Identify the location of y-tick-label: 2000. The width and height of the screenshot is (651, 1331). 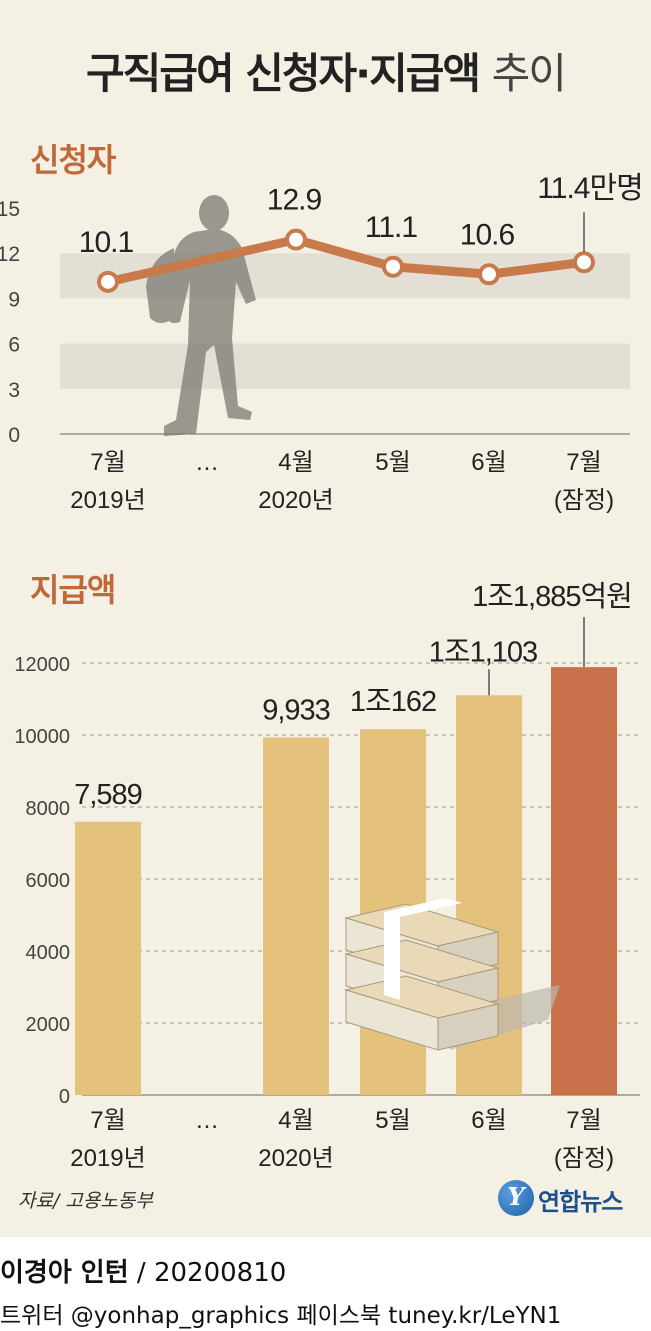
(48, 1025).